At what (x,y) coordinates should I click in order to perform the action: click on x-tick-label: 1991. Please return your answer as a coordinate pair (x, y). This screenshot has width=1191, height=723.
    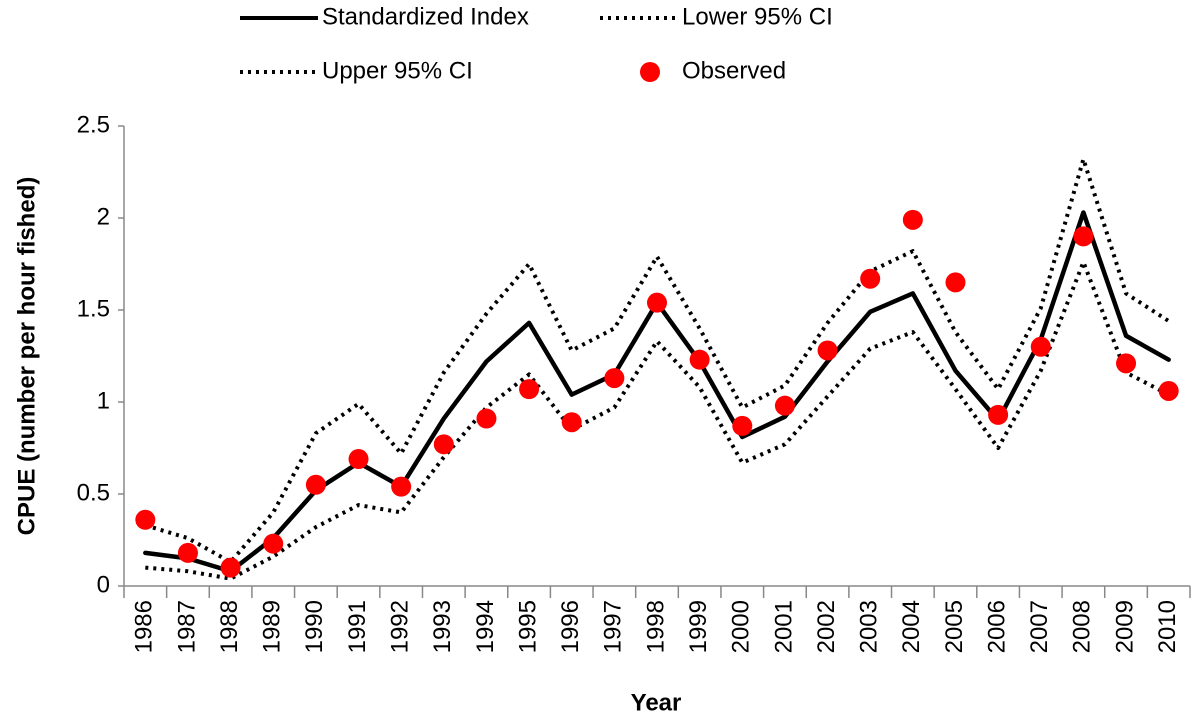
    Looking at the image, I should click on (357, 626).